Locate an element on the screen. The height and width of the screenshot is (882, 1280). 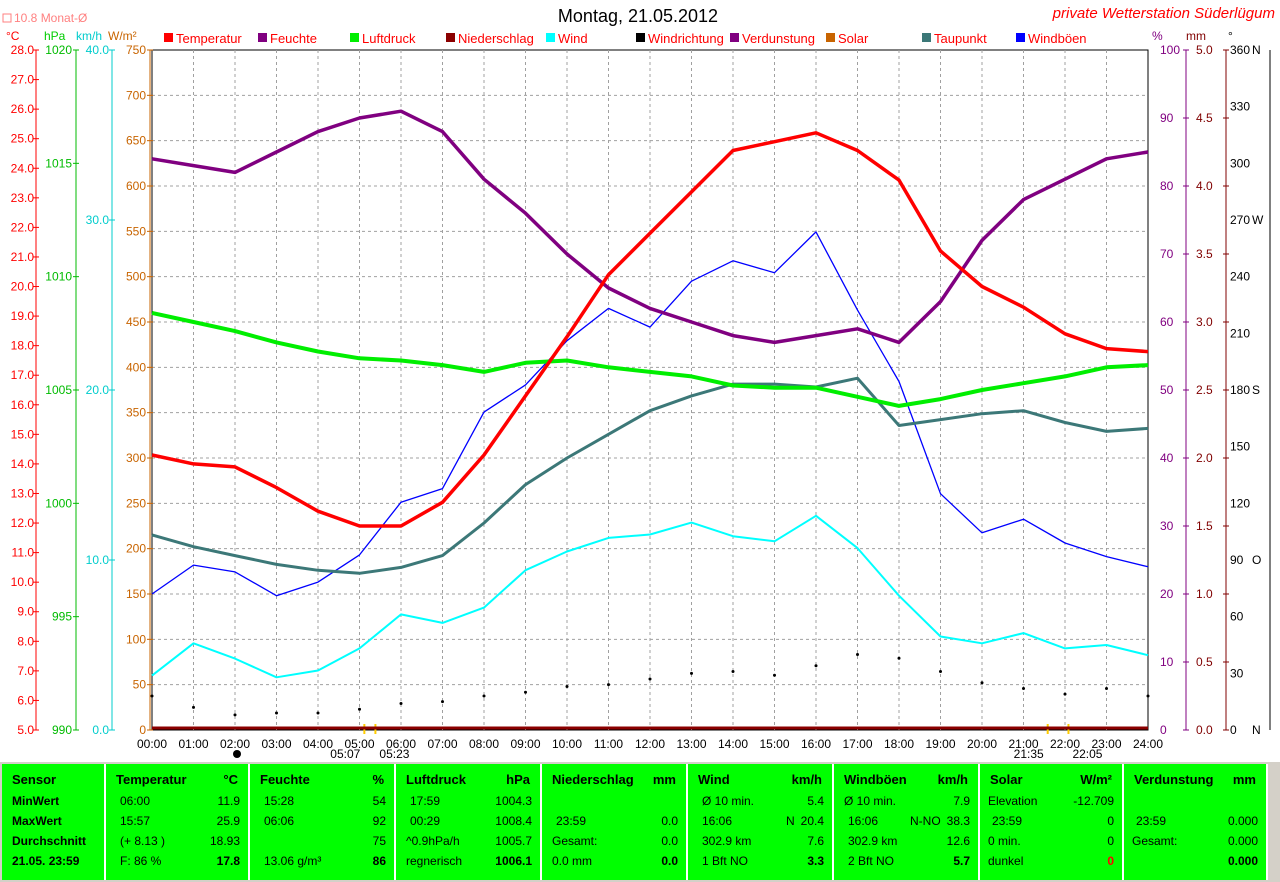
x-tick-label: 13:00 is located at coordinates (691, 744).